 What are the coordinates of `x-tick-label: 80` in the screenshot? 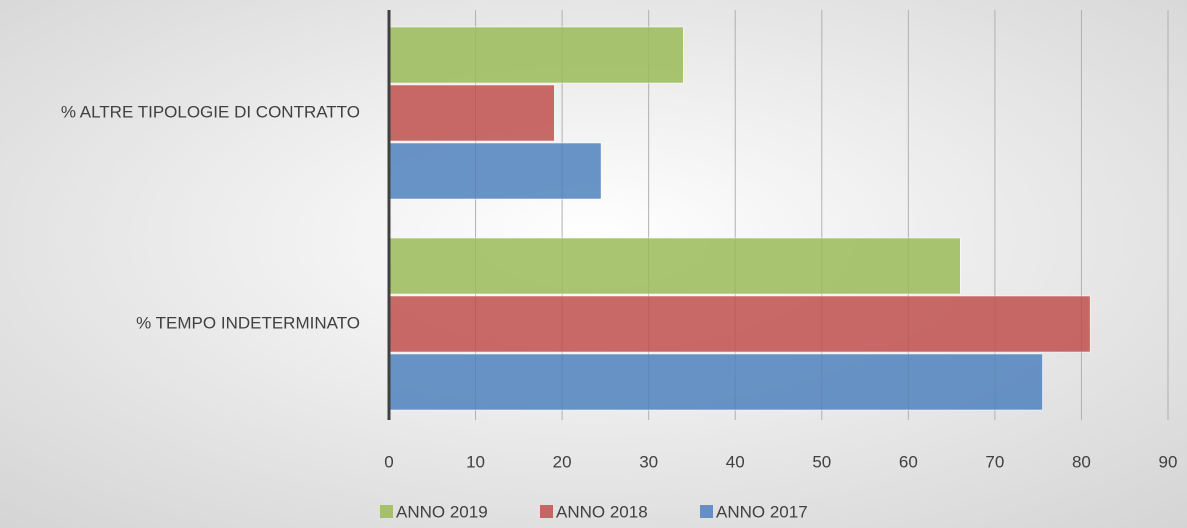 It's located at (1081, 461).